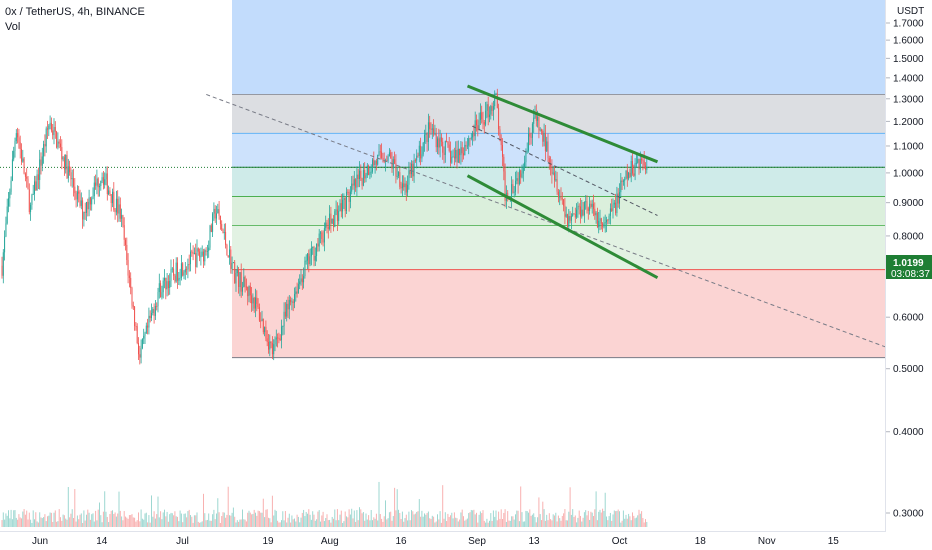  What do you see at coordinates (559, 47) in the screenshot?
I see `zone-top` at bounding box center [559, 47].